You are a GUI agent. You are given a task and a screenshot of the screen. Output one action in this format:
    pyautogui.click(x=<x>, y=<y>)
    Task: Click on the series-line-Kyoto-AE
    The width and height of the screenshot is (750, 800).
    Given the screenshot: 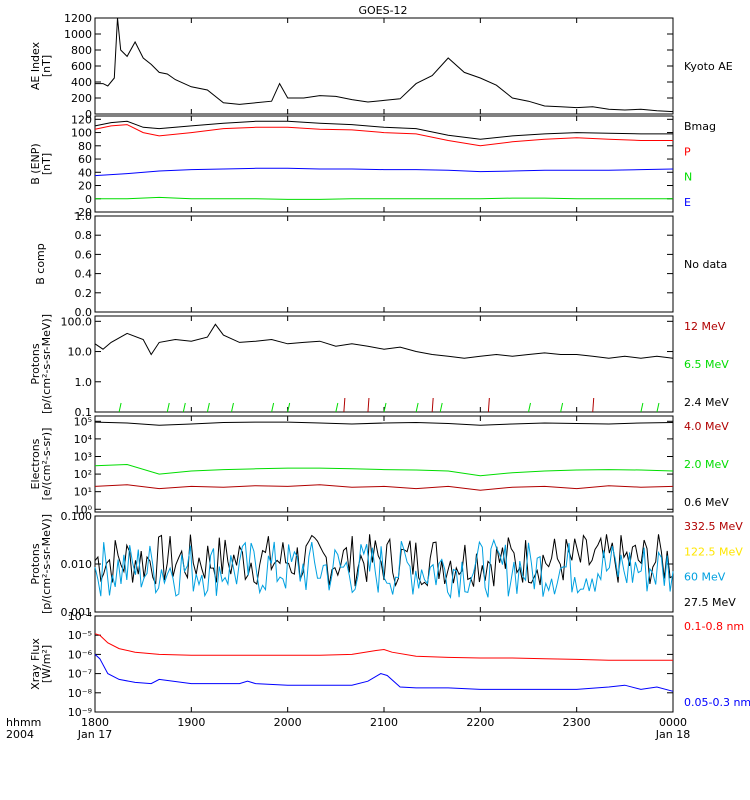 What is the action you would take?
    pyautogui.click(x=384, y=65)
    